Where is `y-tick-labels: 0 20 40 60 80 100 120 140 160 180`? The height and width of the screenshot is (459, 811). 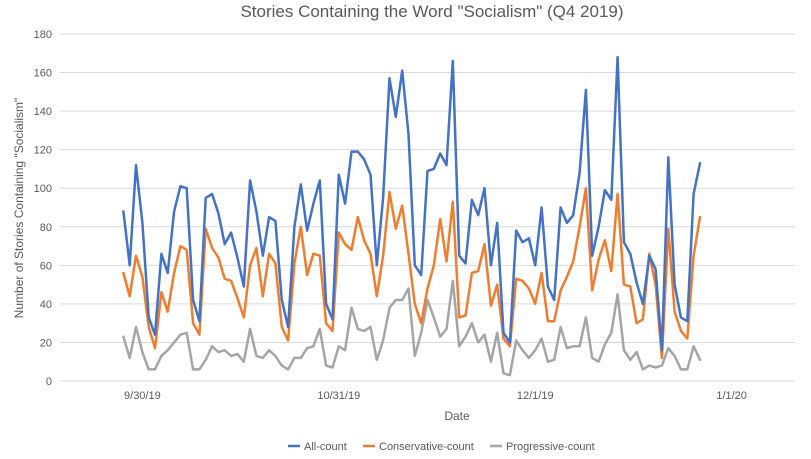
y-tick-labels: 0 20 40 60 80 100 120 140 160 180 is located at coordinates (43, 208).